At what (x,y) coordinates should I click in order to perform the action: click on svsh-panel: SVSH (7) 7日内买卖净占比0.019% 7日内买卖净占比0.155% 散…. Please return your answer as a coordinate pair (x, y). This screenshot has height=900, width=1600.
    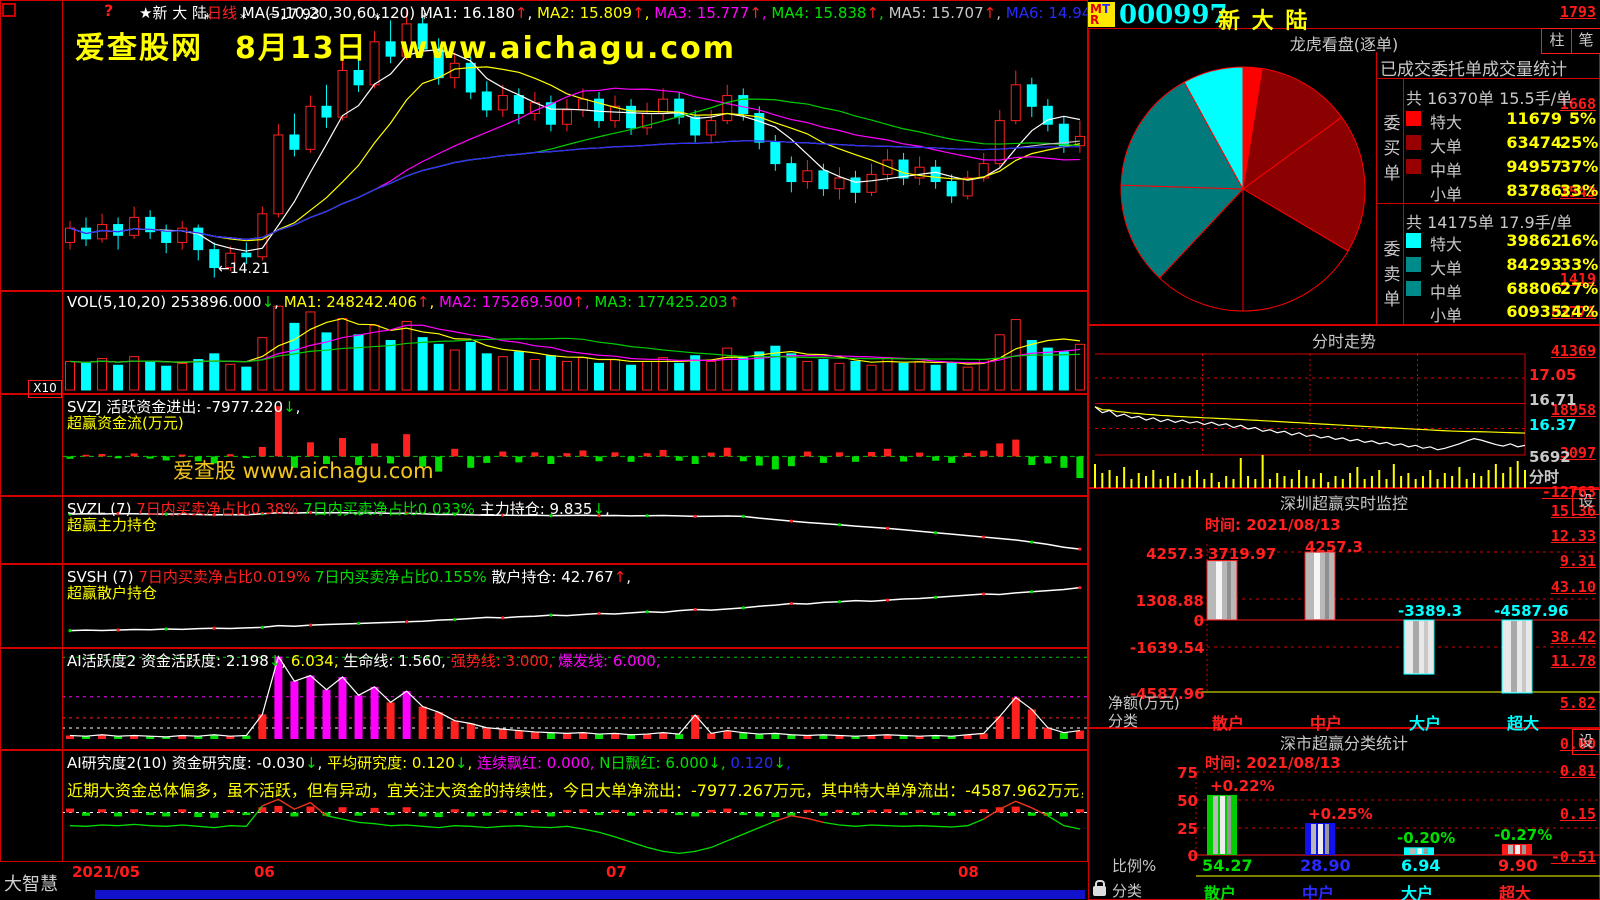
    Looking at the image, I should click on (544, 606).